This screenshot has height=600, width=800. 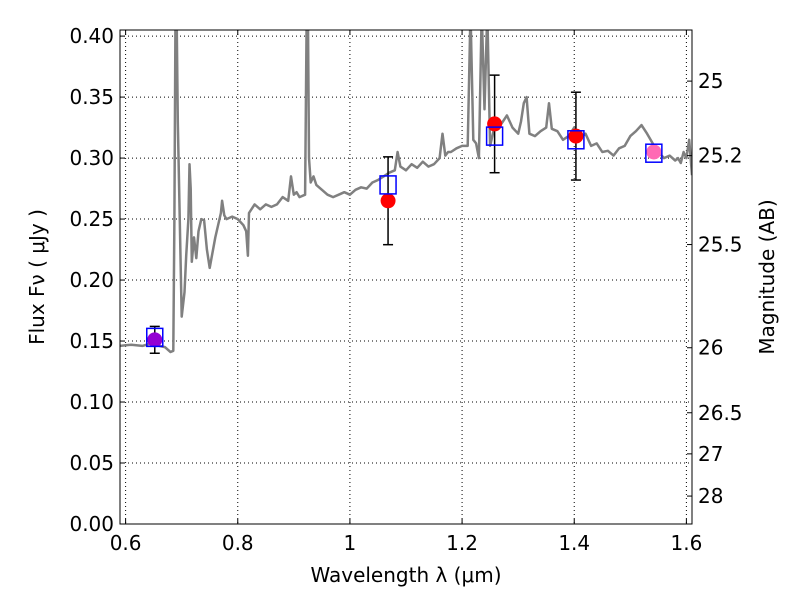 What do you see at coordinates (720, 245) in the screenshot?
I see `y2-tick-label: 25.5` at bounding box center [720, 245].